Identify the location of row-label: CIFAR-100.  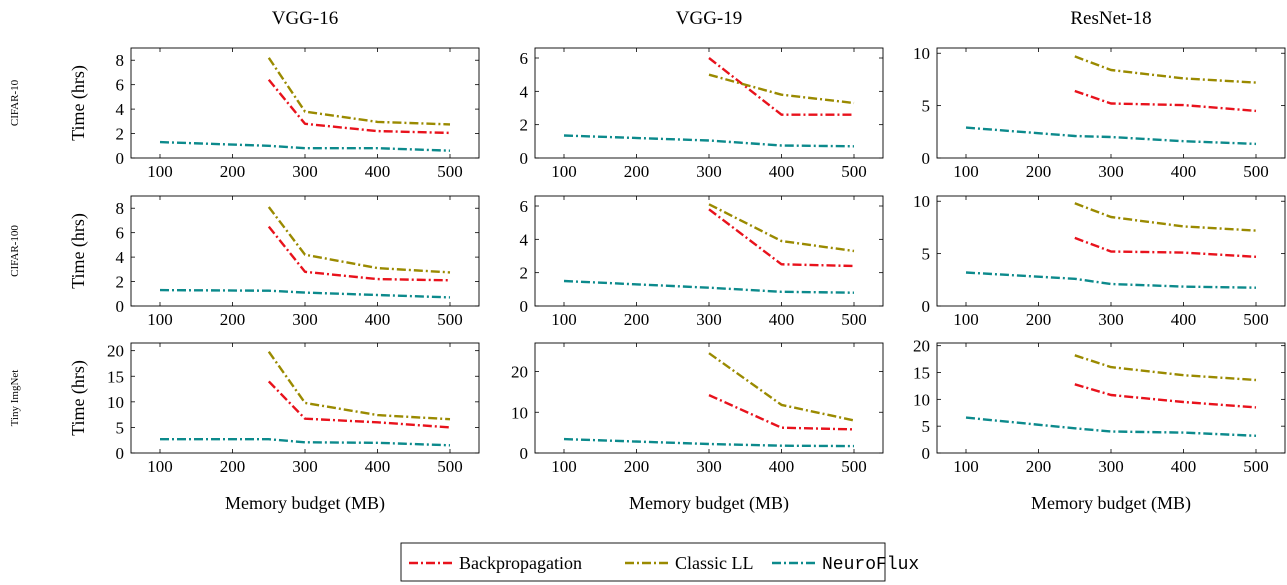
(15, 251).